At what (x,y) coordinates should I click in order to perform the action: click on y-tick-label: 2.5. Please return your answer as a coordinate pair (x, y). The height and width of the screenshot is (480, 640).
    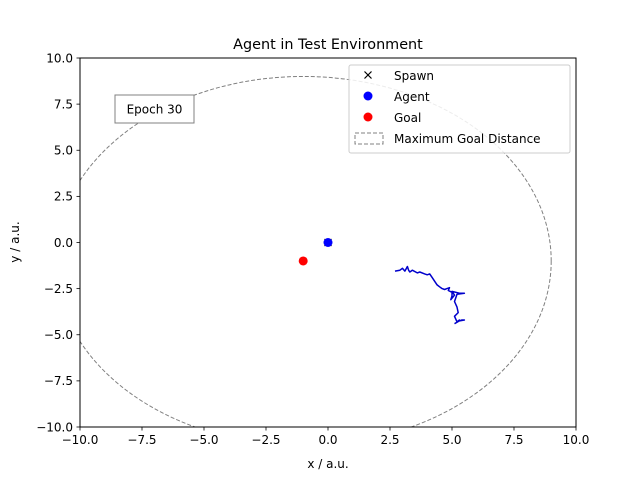
    Looking at the image, I should click on (63, 197).